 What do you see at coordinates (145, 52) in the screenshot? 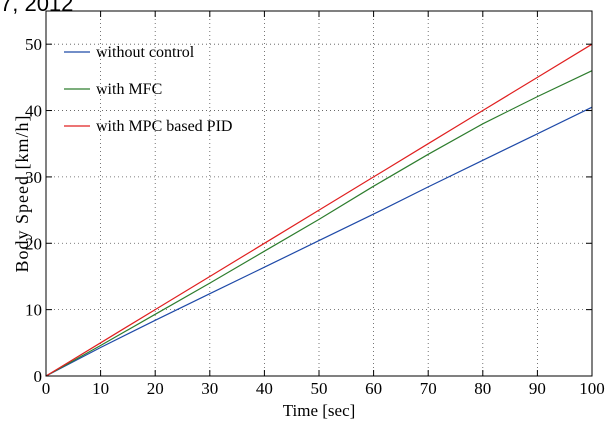
I see `legend-label-1: without control` at bounding box center [145, 52].